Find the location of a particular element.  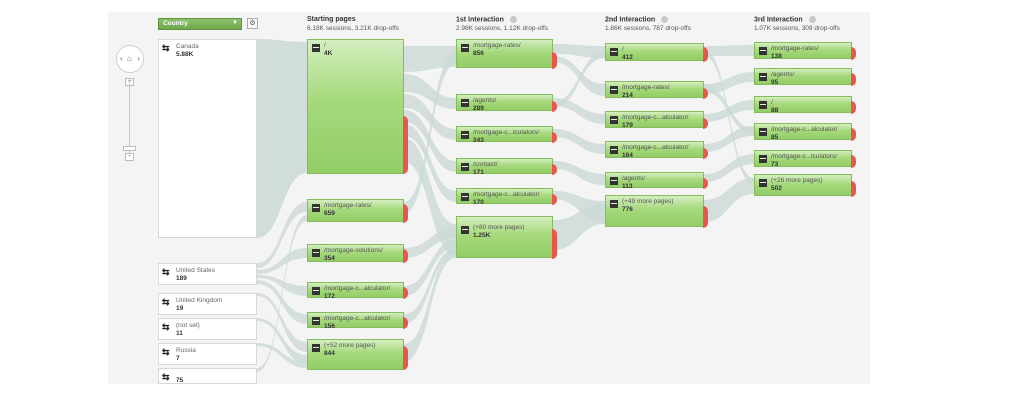

starting-page-node: /mortgage-solutions/ 354 is located at coordinates (357, 253).